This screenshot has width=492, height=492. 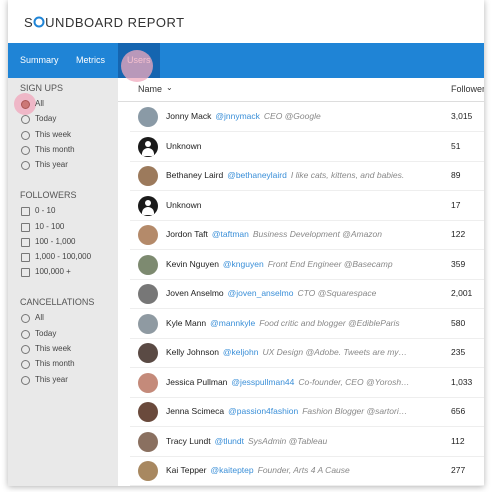 I want to click on user-handle: @kaiteptep, so click(x=232, y=470).